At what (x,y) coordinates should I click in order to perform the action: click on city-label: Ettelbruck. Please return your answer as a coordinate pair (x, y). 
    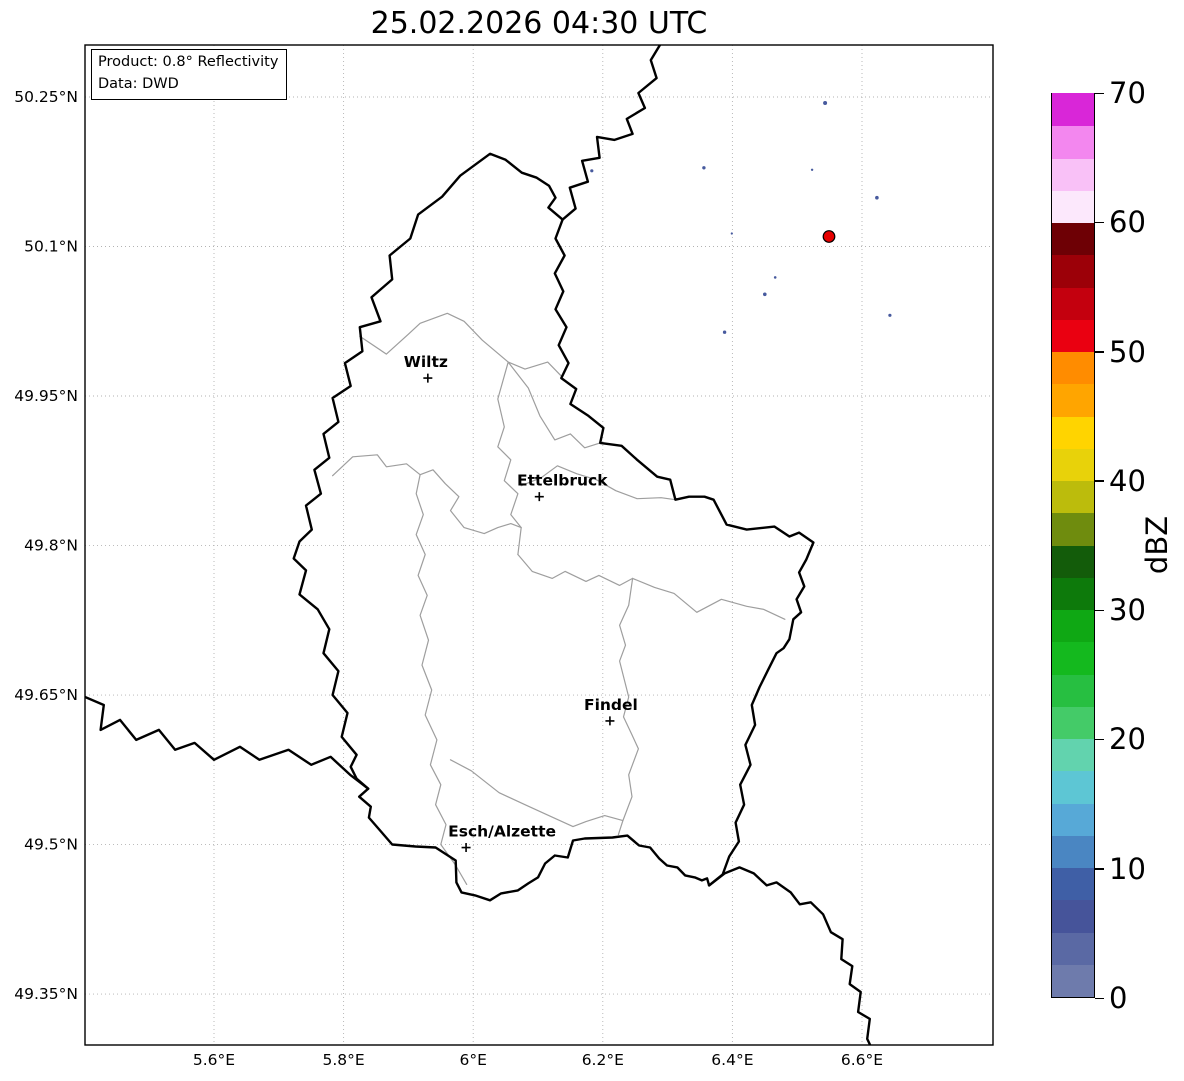
    Looking at the image, I should click on (562, 481).